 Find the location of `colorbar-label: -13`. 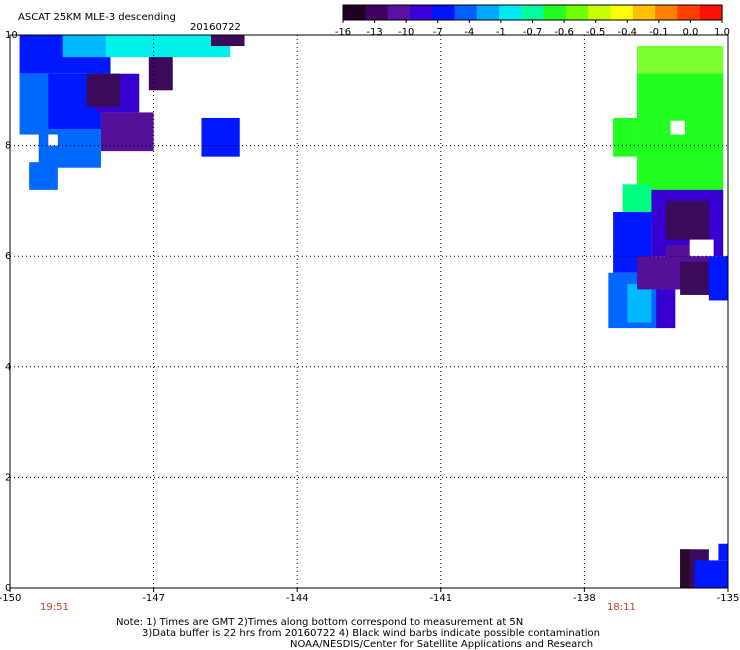

colorbar-label: -13 is located at coordinates (374, 32).